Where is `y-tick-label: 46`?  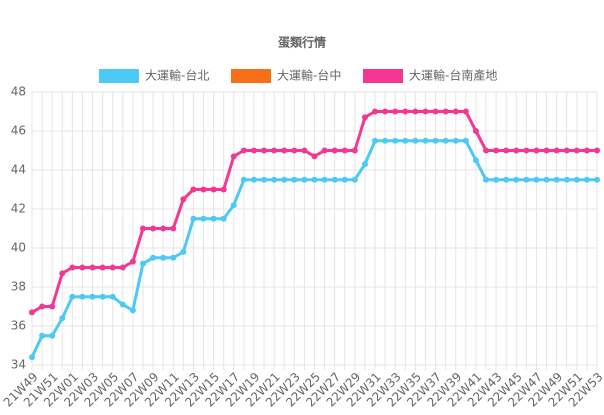 y-tick-label: 46 is located at coordinates (18, 131).